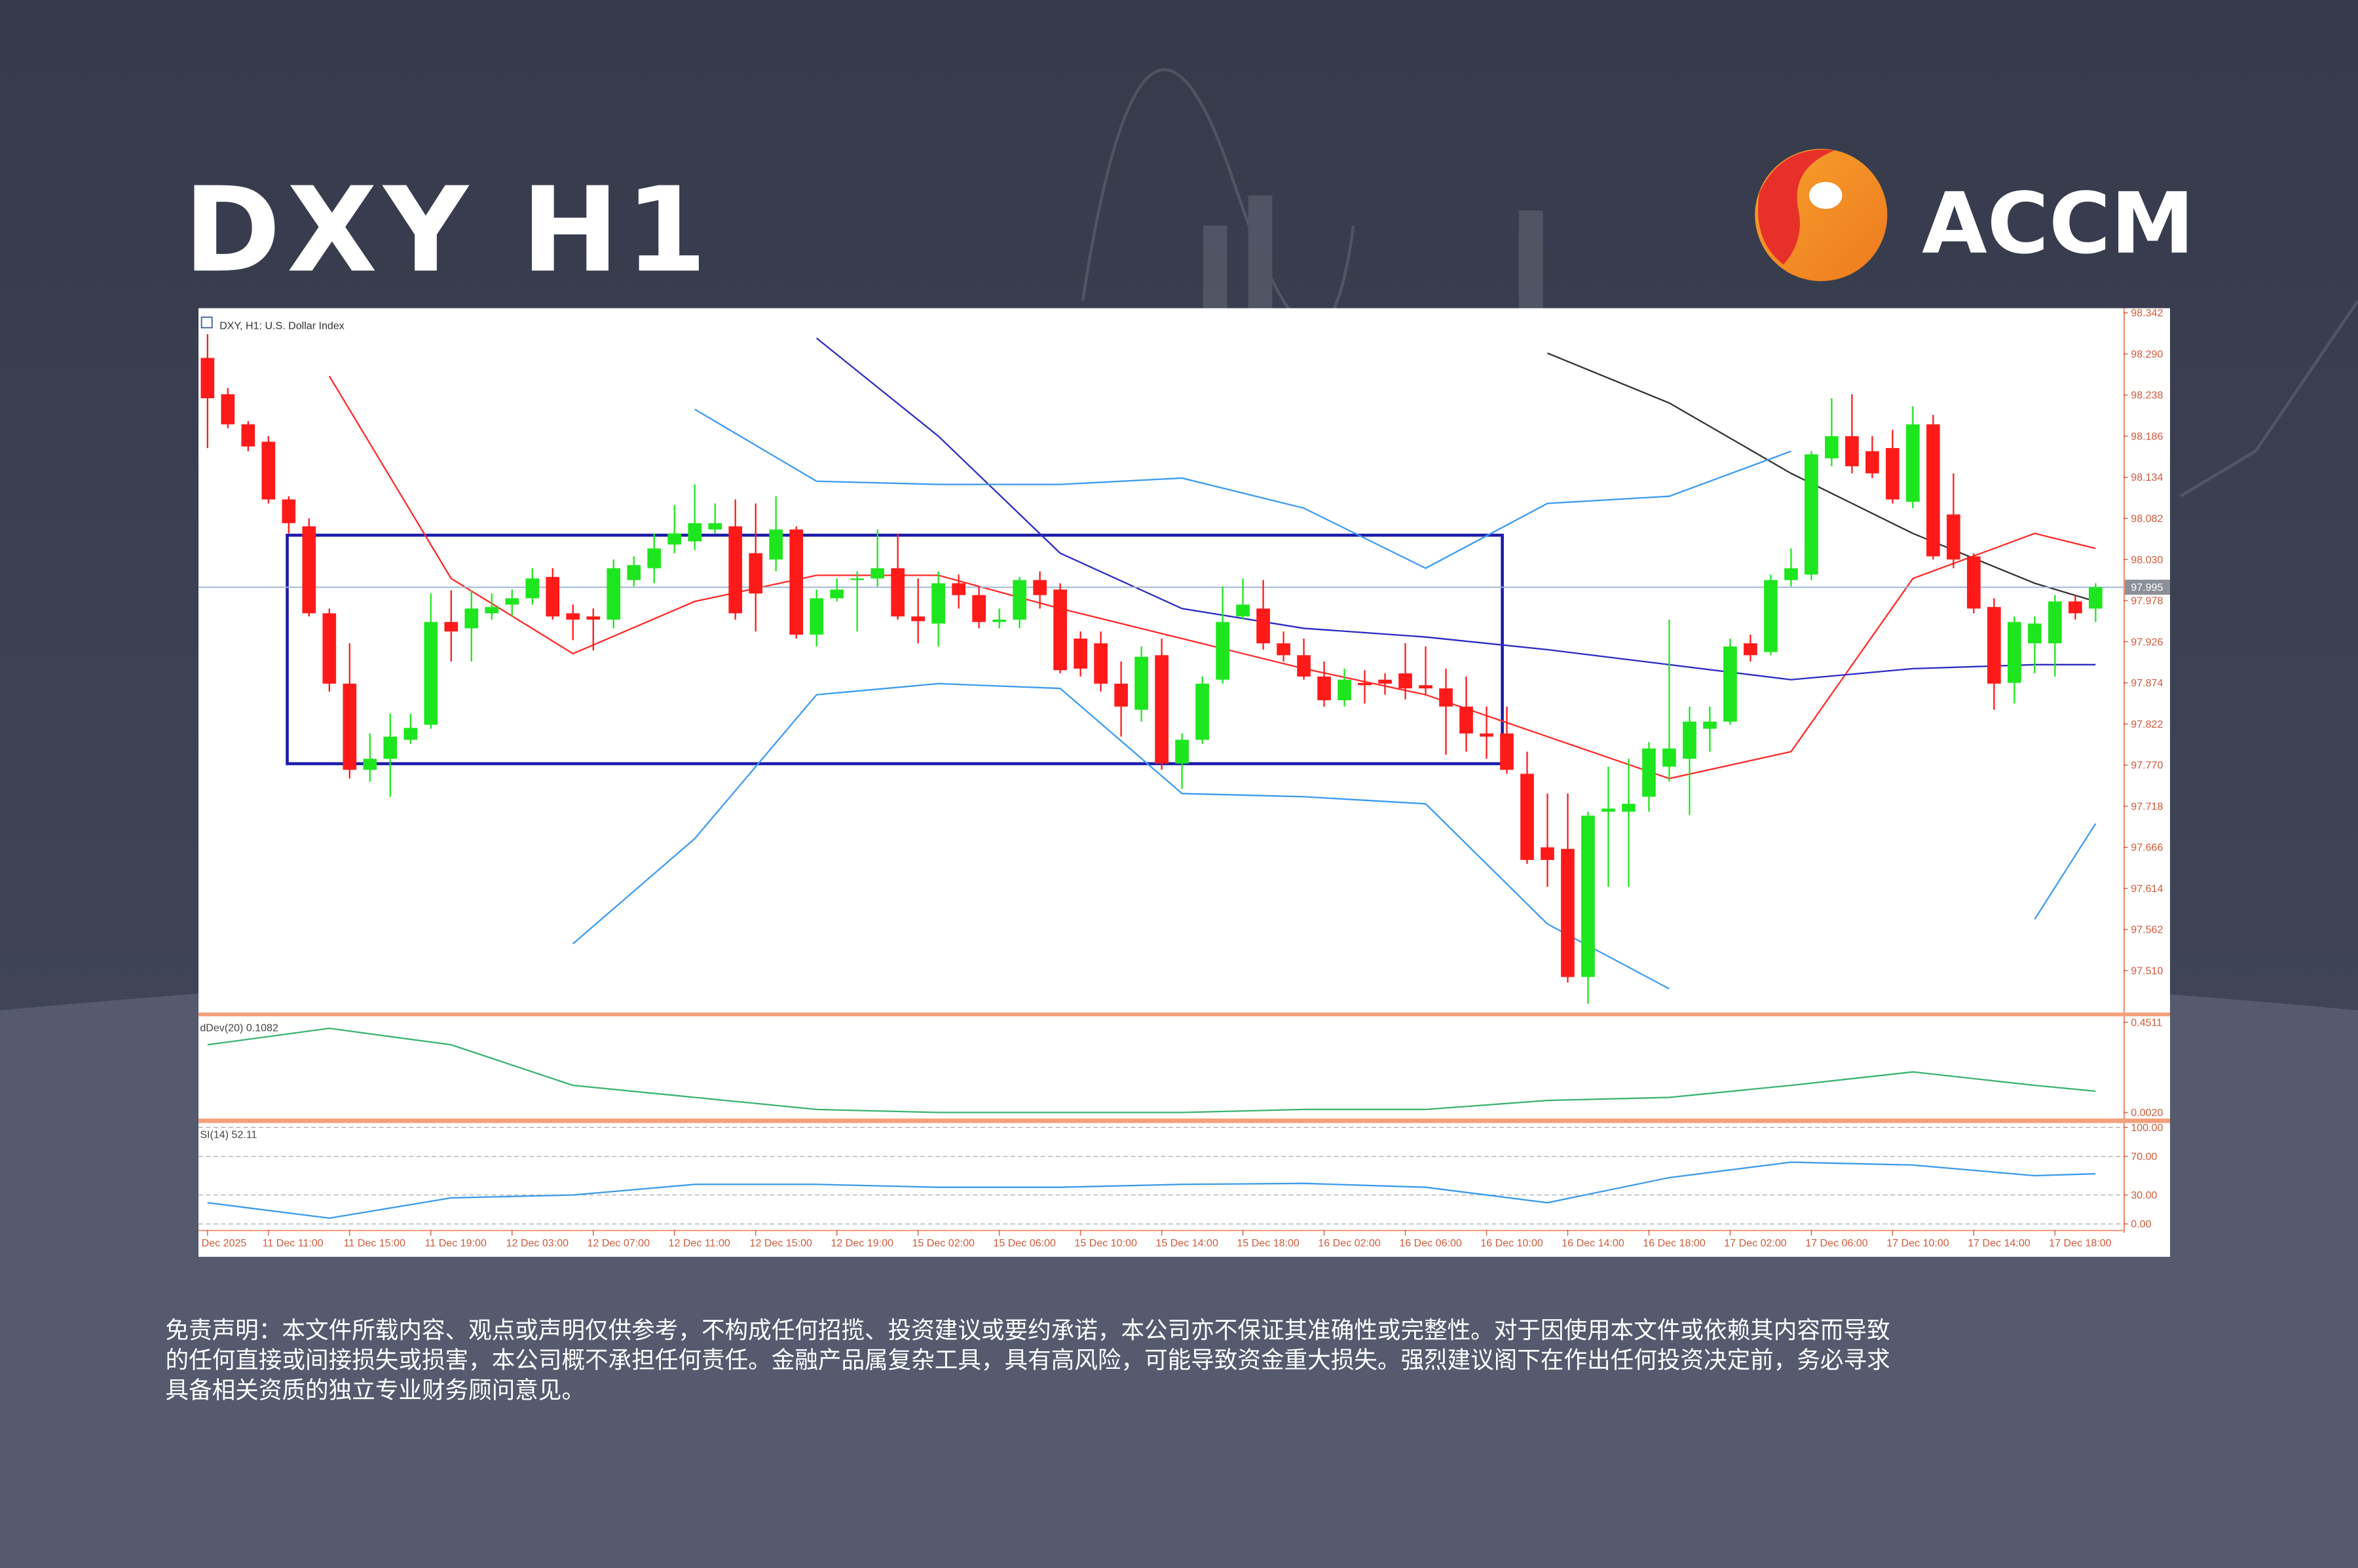  What do you see at coordinates (2147, 477) in the screenshot?
I see `y-tick-label: 98.134` at bounding box center [2147, 477].